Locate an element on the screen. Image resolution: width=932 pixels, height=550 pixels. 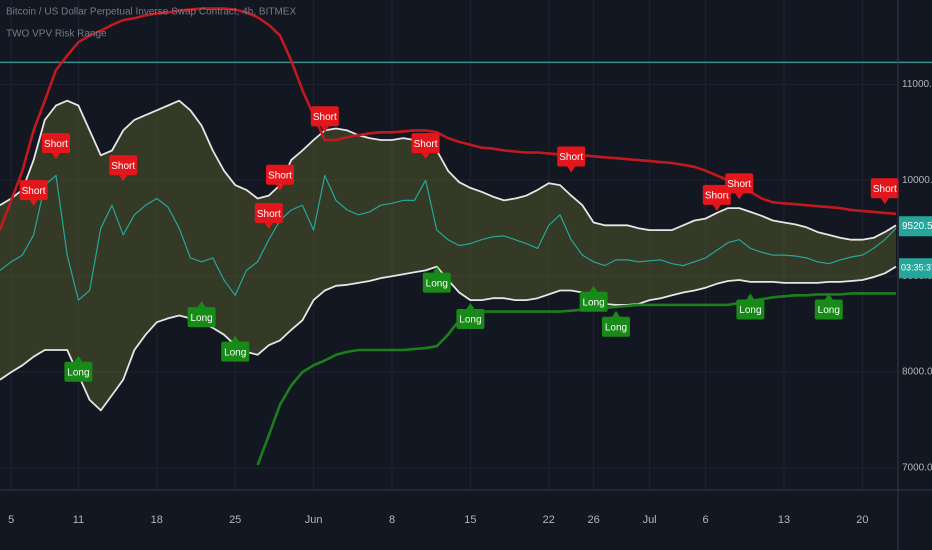
indicator-title: TWO VPV Risk Range is located at coordinates (56, 34).